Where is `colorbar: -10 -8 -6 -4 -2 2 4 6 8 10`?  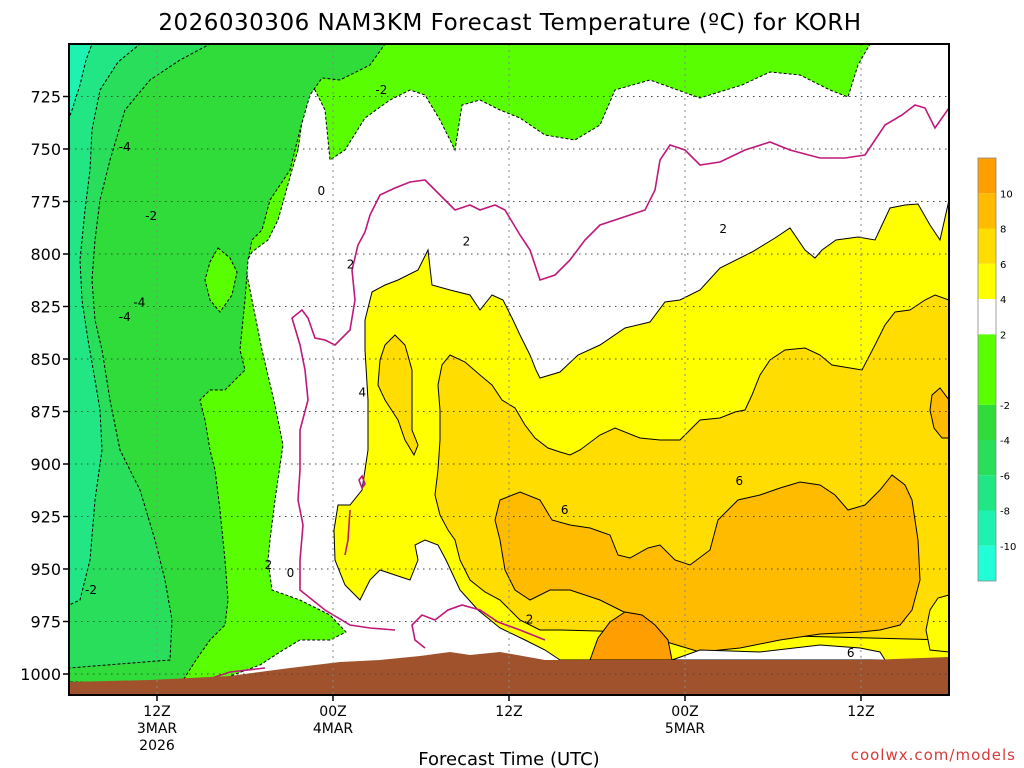
colorbar: -10 -8 -6 -4 -2 2 4 6 8 10 is located at coordinates (996, 369).